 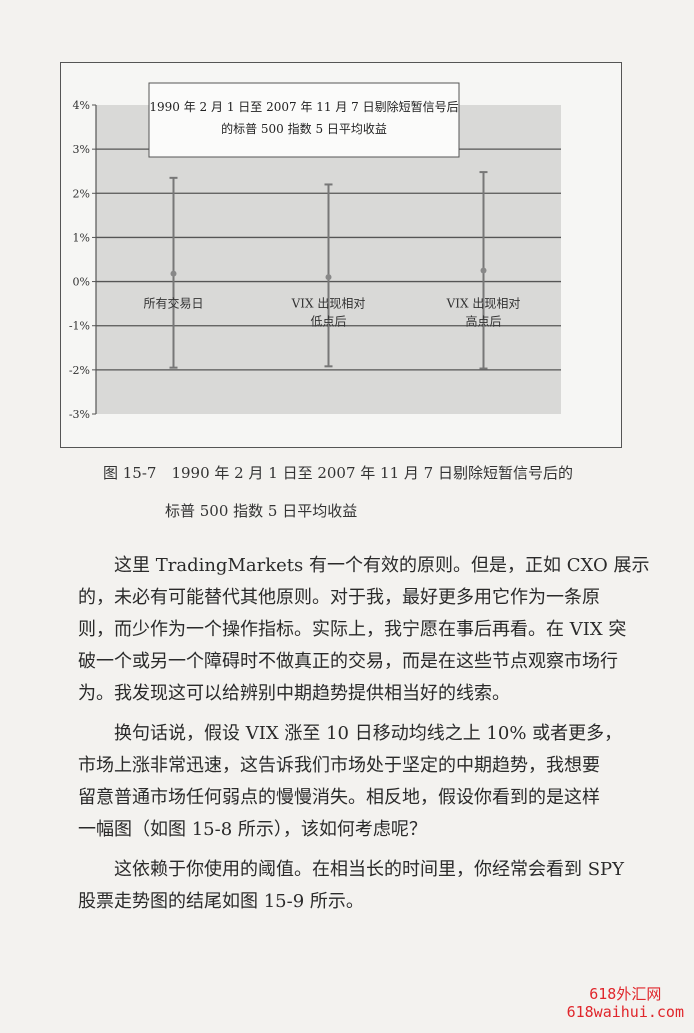 I want to click on y-tick-label: -3%, so click(x=79, y=414).